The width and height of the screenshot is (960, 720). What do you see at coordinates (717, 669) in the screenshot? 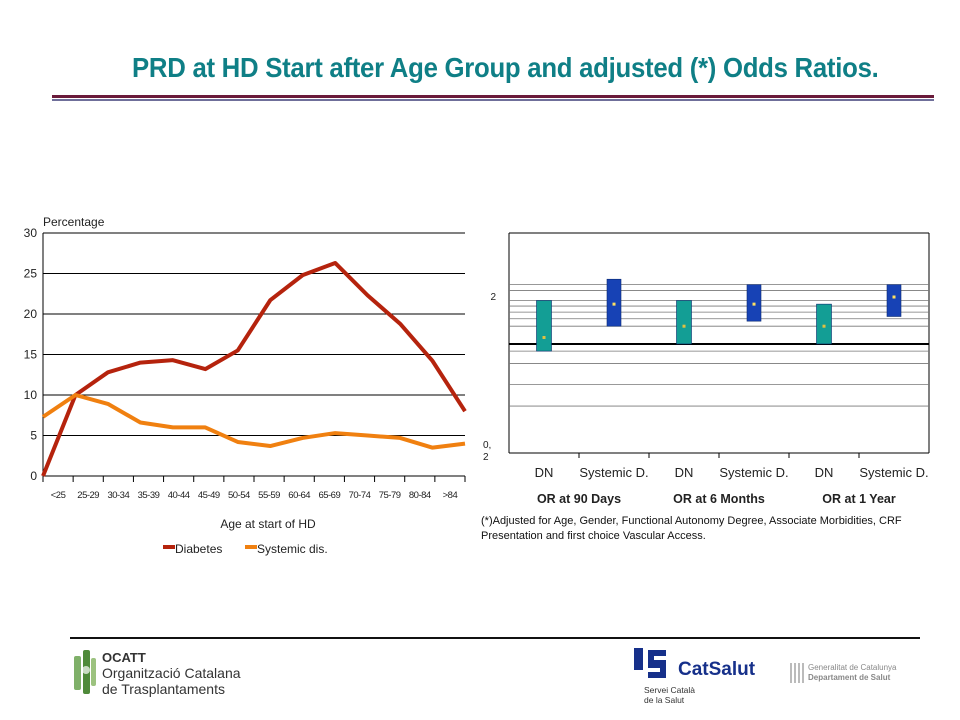
I see `catsalut-name: CatSalut` at bounding box center [717, 669].